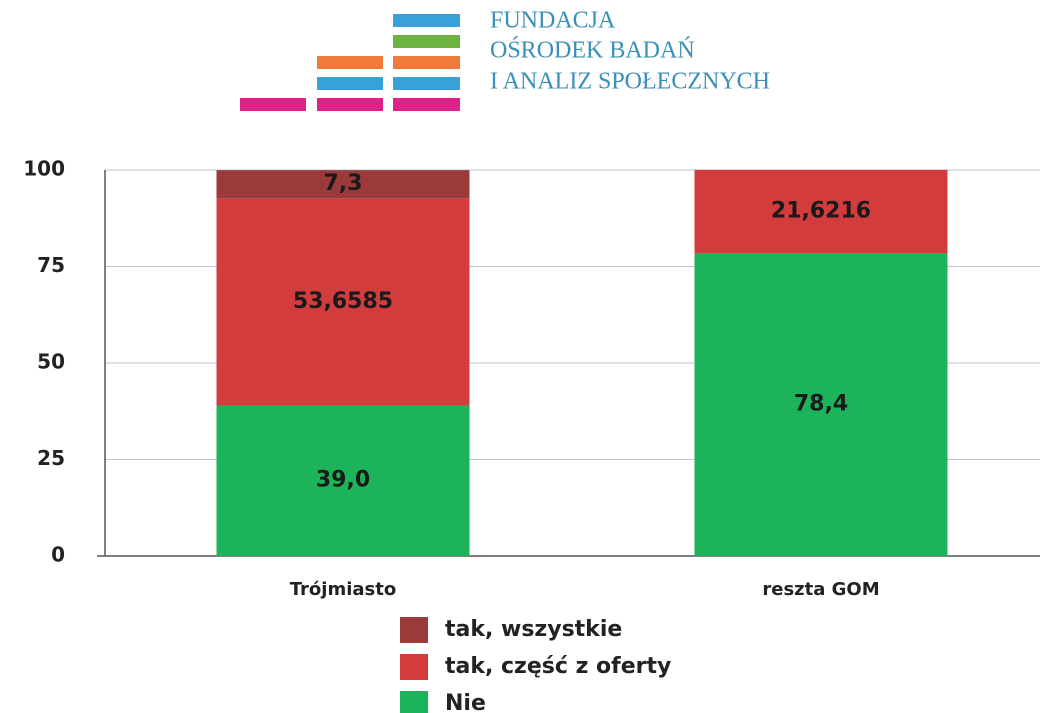 The height and width of the screenshot is (713, 1045). I want to click on legend-label: tak, wszystkie, so click(533, 629).